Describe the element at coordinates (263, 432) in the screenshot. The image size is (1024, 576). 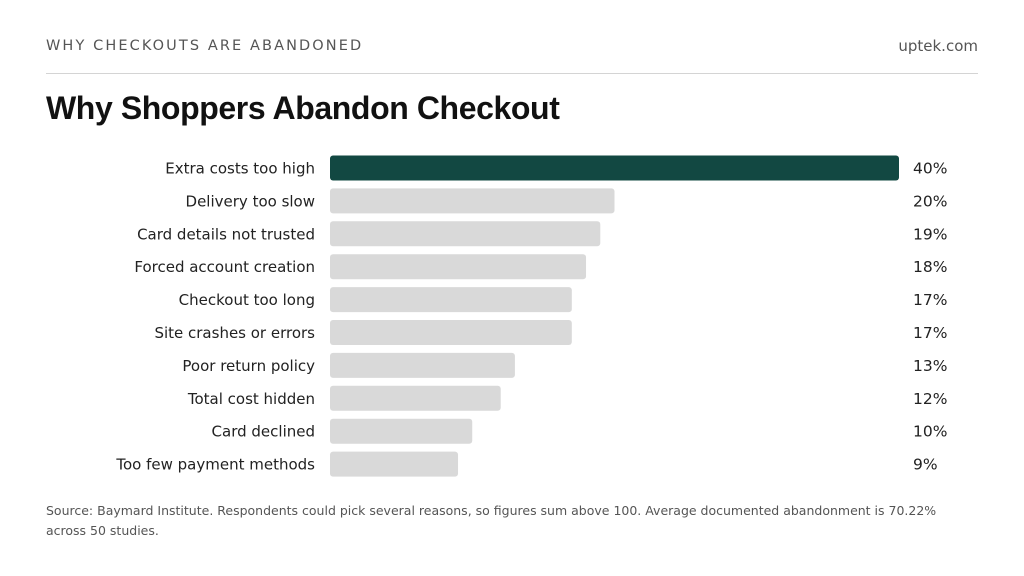
I see `category-label-card-declined: Card declined` at that location.